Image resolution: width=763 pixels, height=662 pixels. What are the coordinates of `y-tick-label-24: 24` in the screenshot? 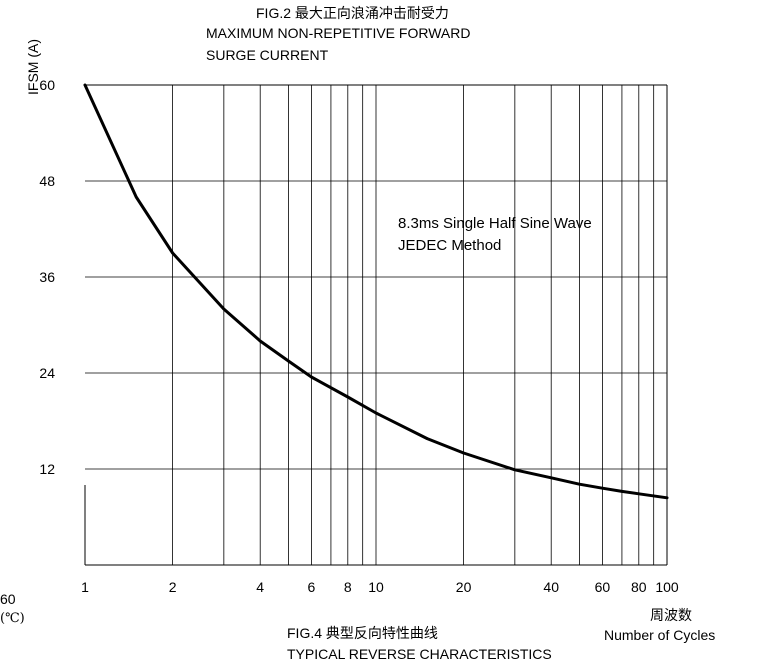 It's located at (47, 373).